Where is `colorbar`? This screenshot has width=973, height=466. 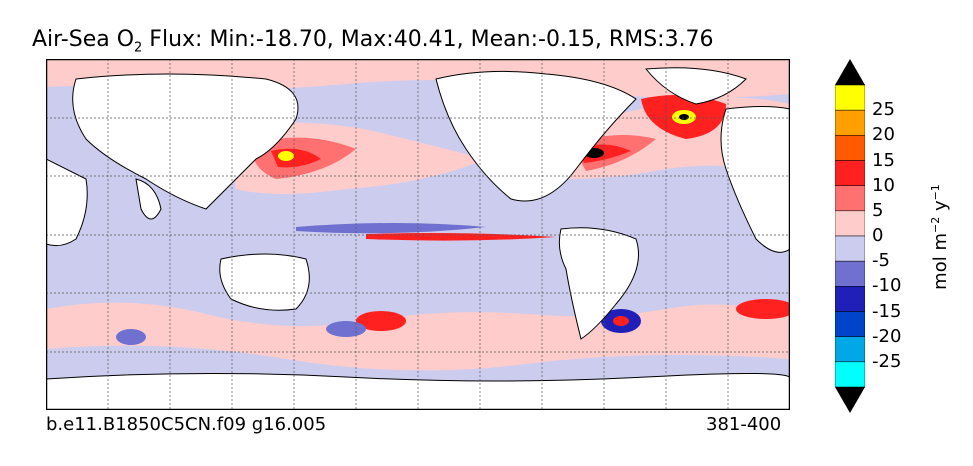
colorbar is located at coordinates (850, 236).